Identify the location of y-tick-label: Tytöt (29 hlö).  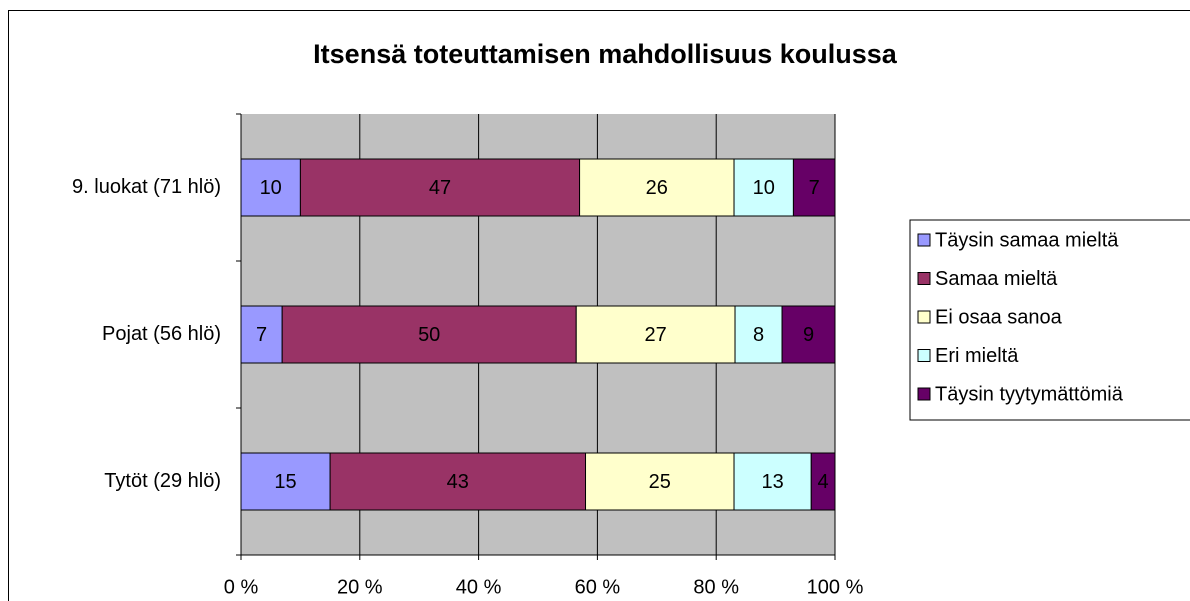
(162, 481).